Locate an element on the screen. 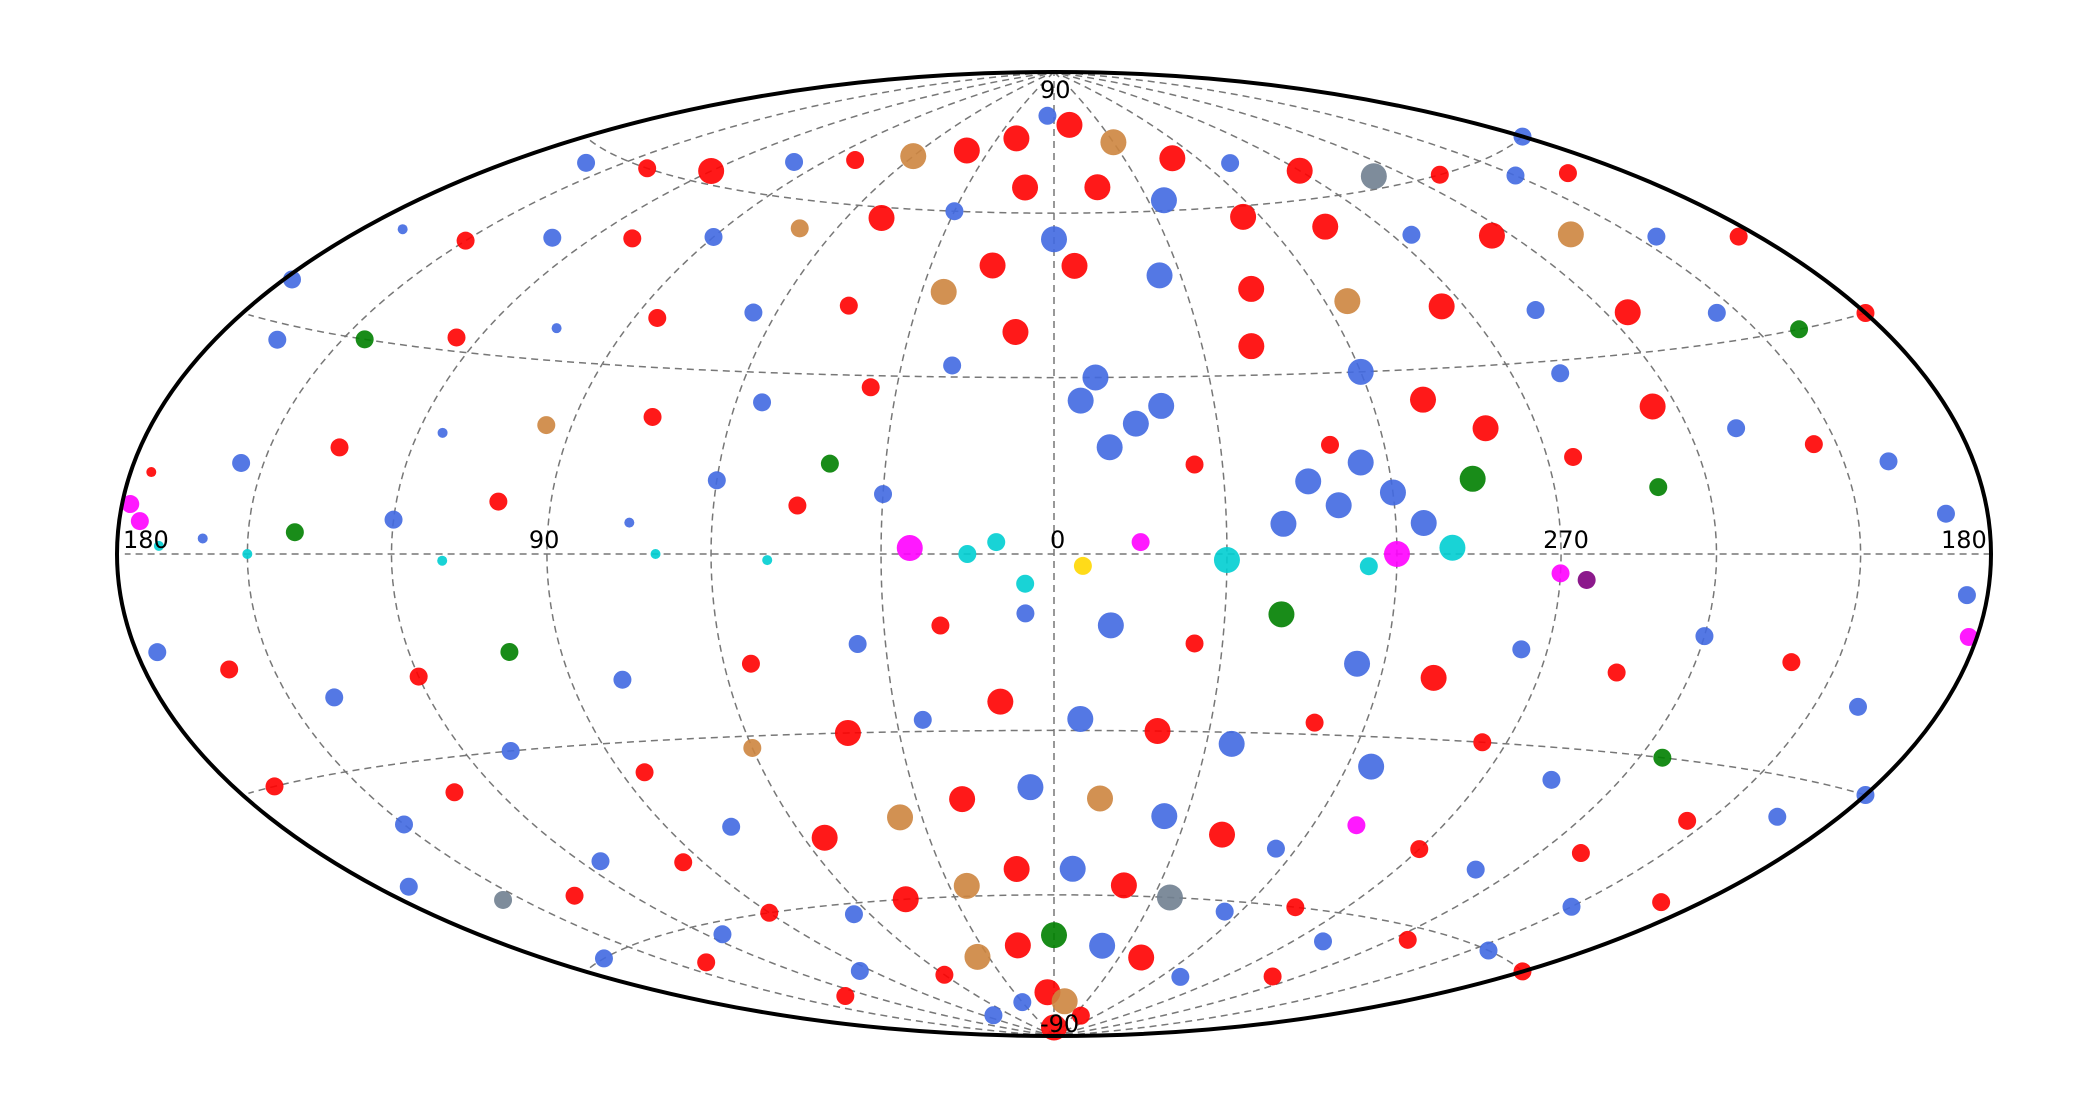 Image resolution: width=2095 pixels, height=1108 pixels. y-tick-label: -90 is located at coordinates (1059, 1024).